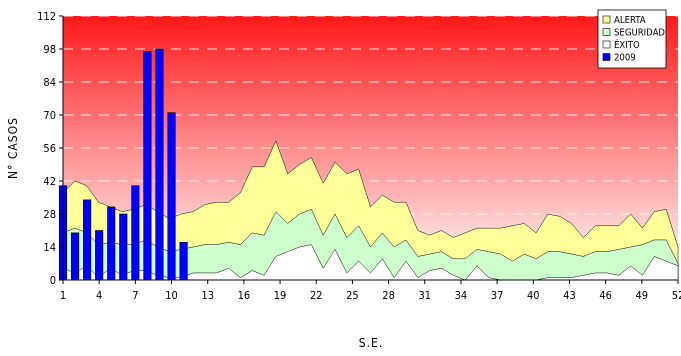 Image resolution: width=681 pixels, height=356 pixels. What do you see at coordinates (639, 33) in the screenshot?
I see `legend-label-seguridad: SEGURIDAD` at bounding box center [639, 33].